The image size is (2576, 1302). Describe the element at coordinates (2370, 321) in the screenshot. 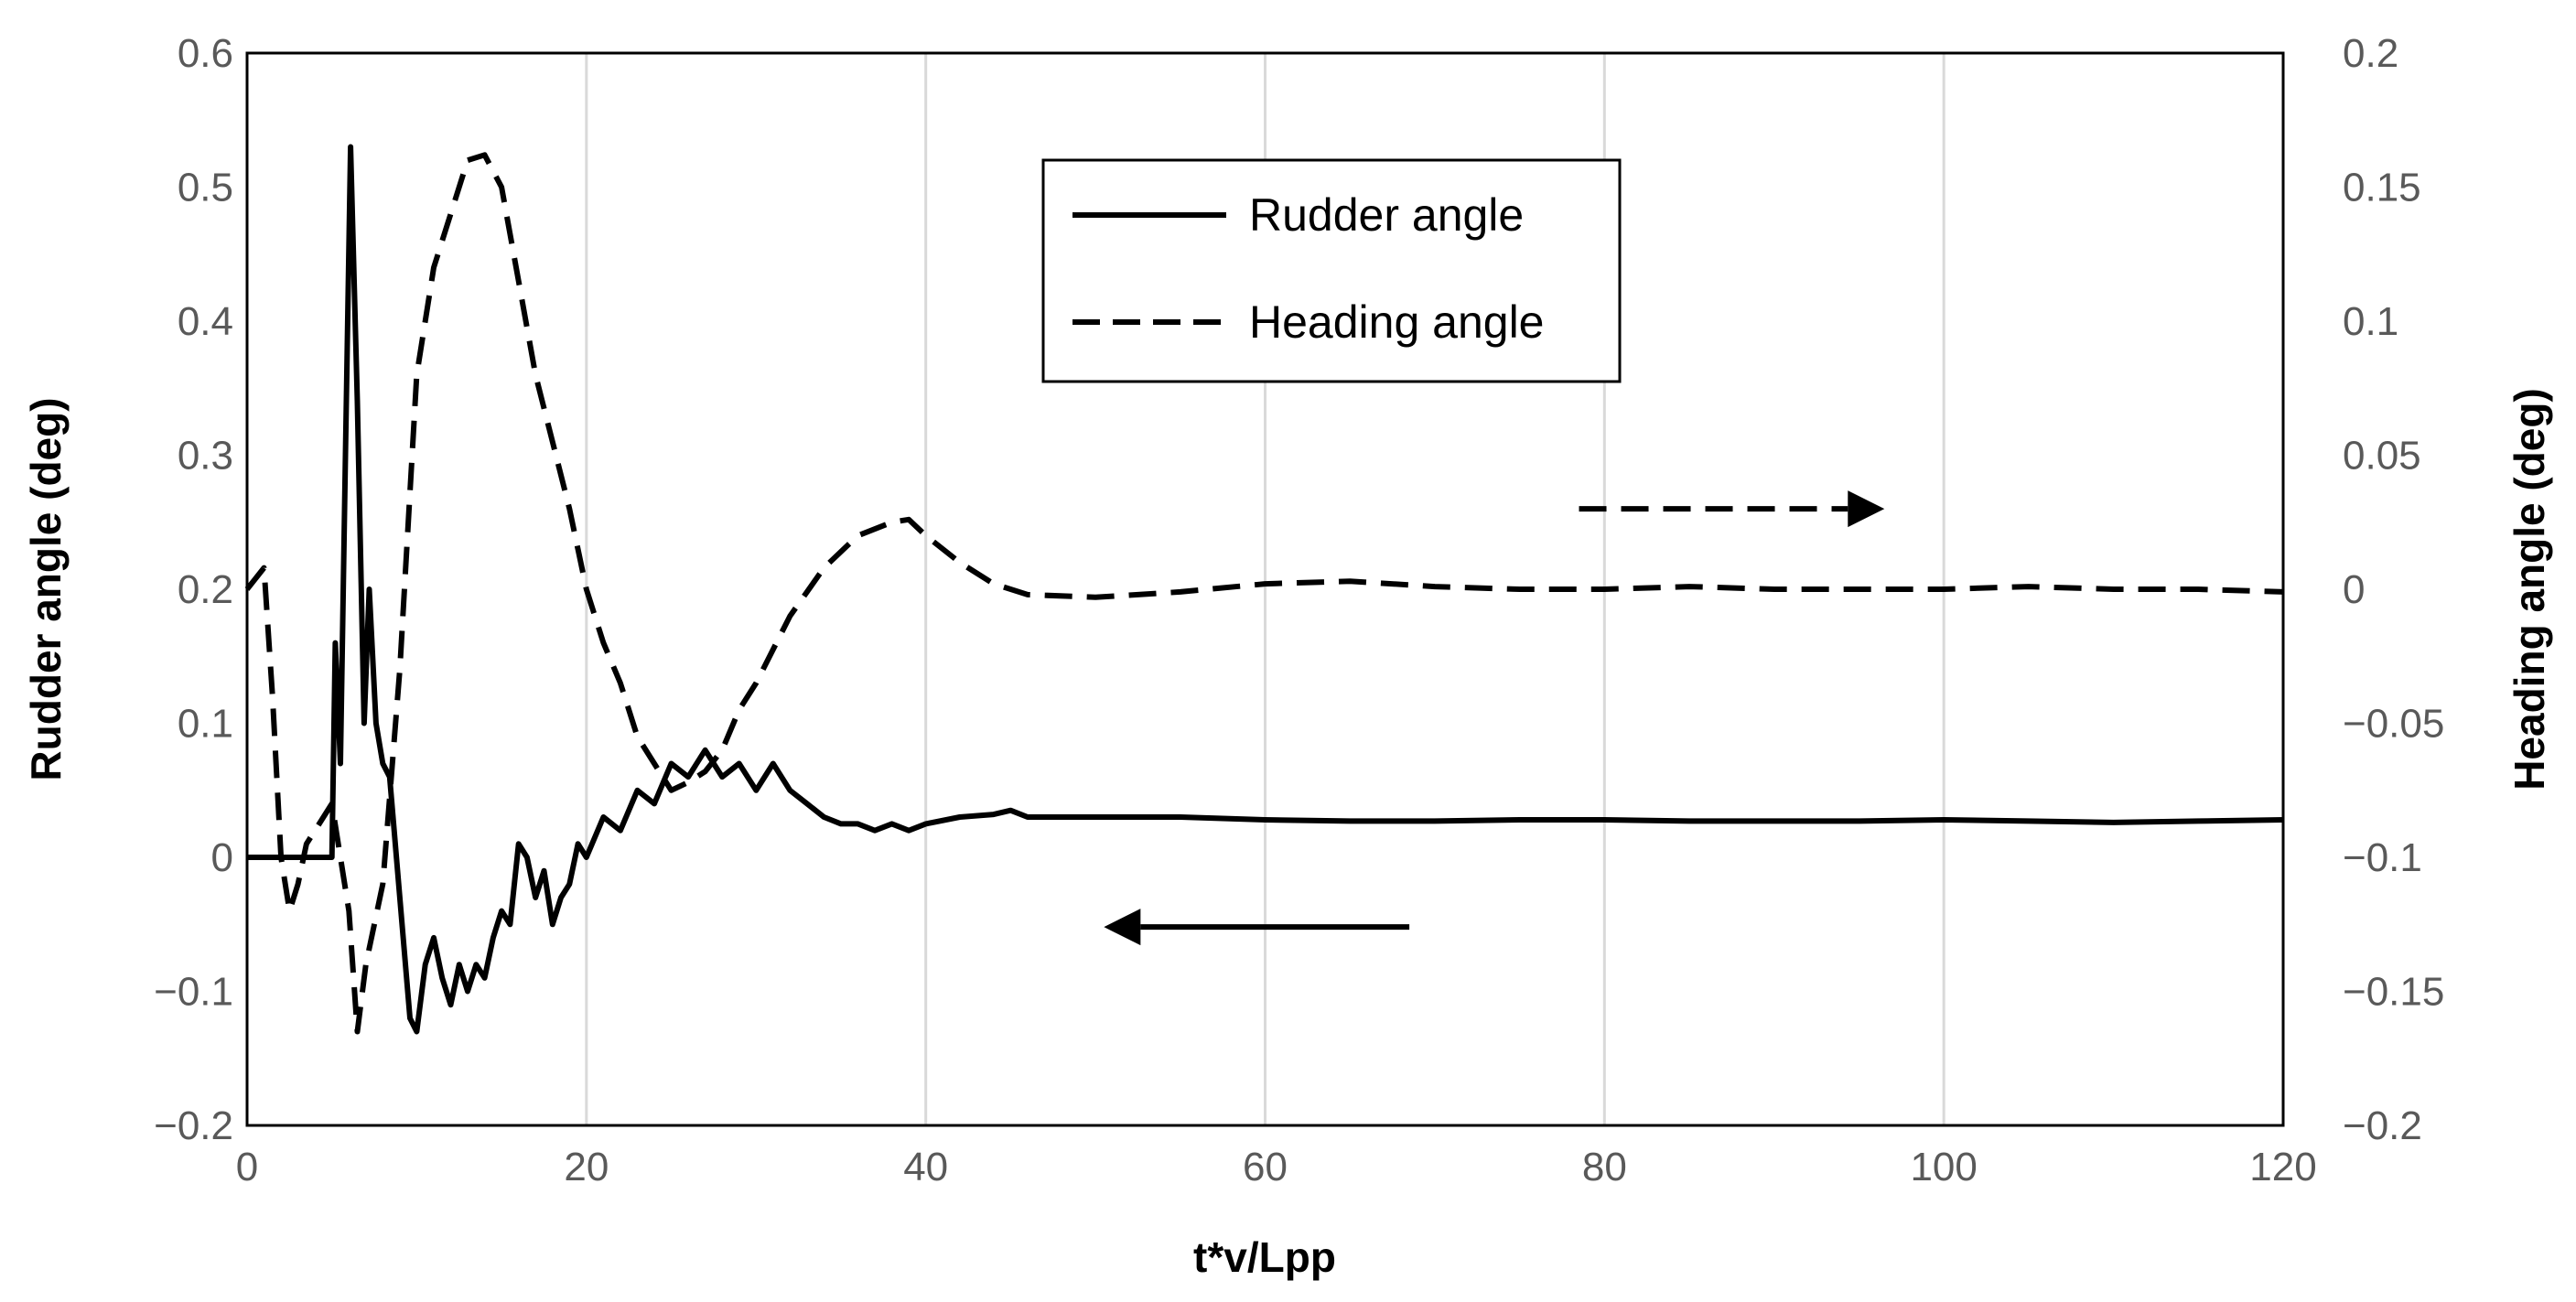

I see `y-right-tick-label: 0.1` at that location.